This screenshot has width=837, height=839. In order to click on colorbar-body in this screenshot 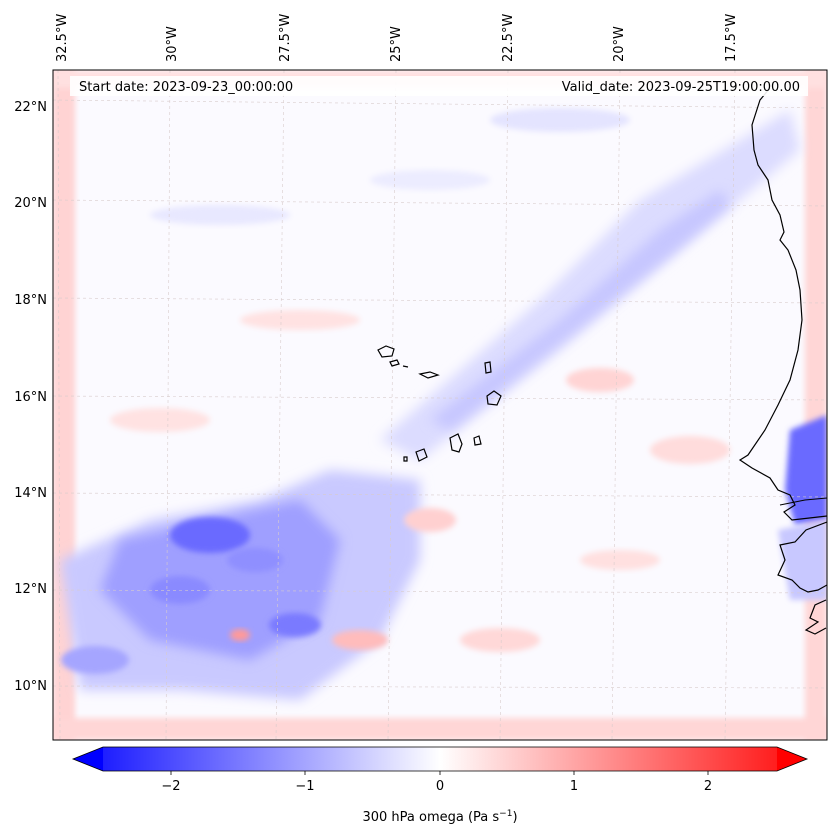, I will do `click(440, 759)`.